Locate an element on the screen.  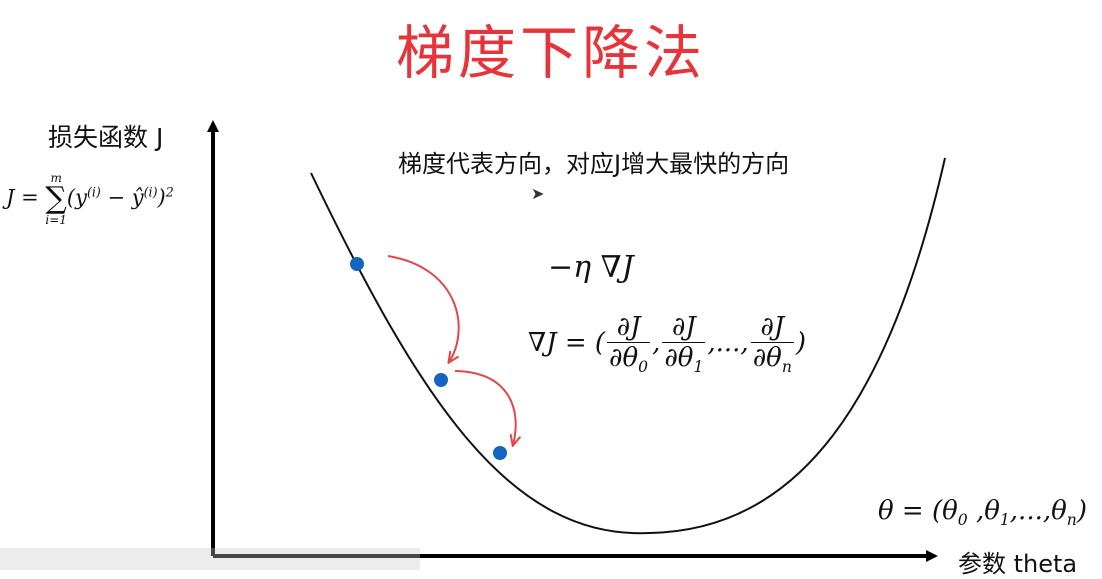
gradient-formula: ∇J = (∂J ∂θ0, ∂J ∂θ1,..., ∂J ∂θn) is located at coordinates (667, 344).